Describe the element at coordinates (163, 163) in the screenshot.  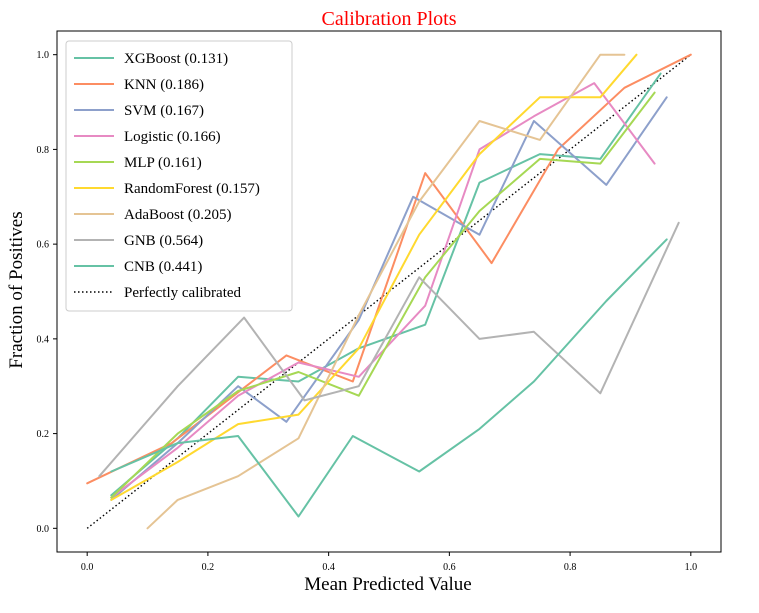
I see `legend-label-5: MLP (0.161)` at that location.